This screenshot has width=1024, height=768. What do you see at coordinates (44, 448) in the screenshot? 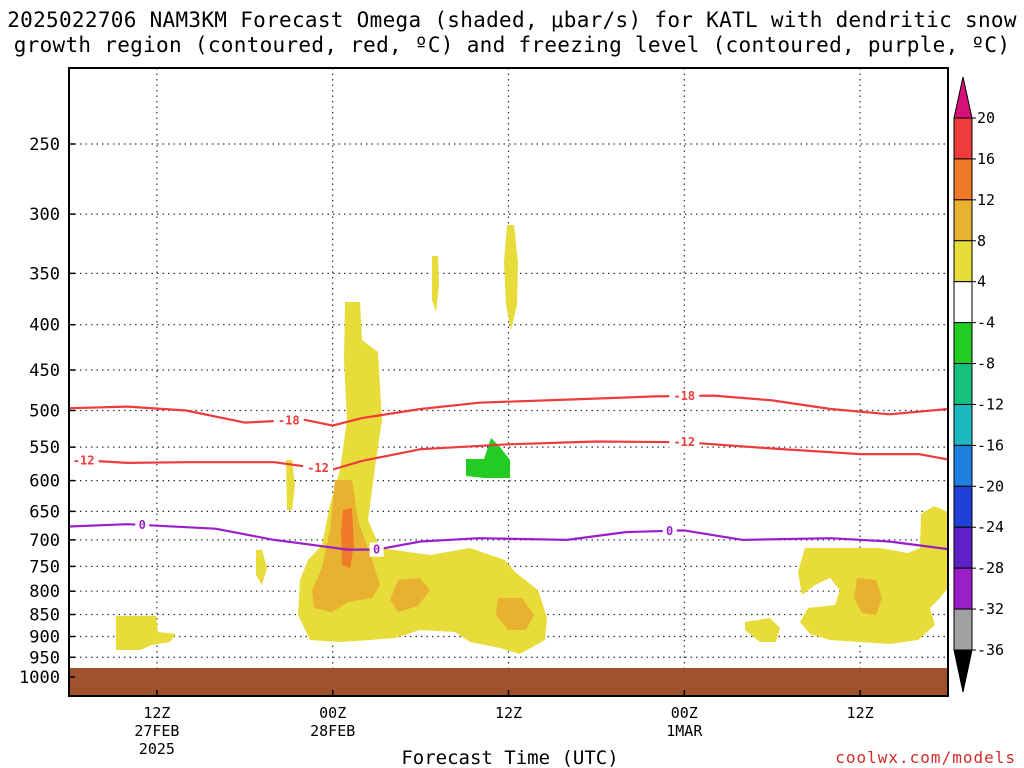
I see `y-tick-label: 550` at bounding box center [44, 448].